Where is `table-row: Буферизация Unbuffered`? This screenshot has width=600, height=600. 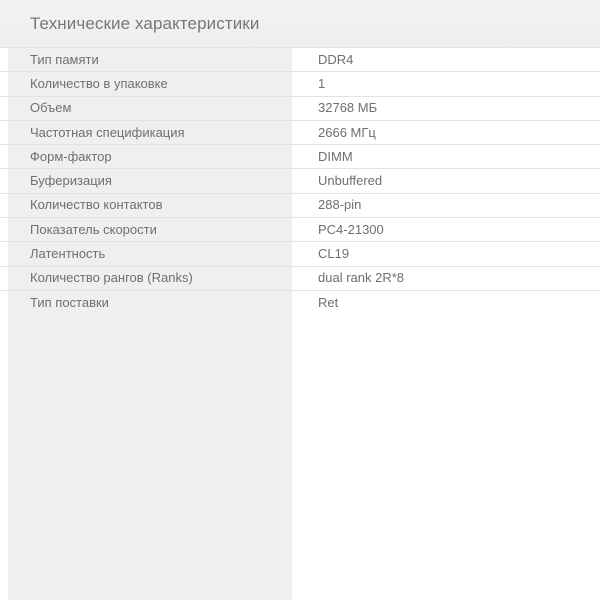
table-row: Буферизация Unbuffered is located at coordinates (300, 180).